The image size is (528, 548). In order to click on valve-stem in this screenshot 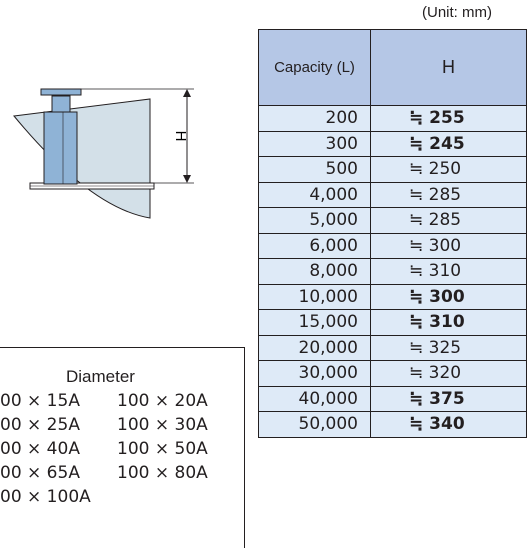, I will do `click(61, 104)`.